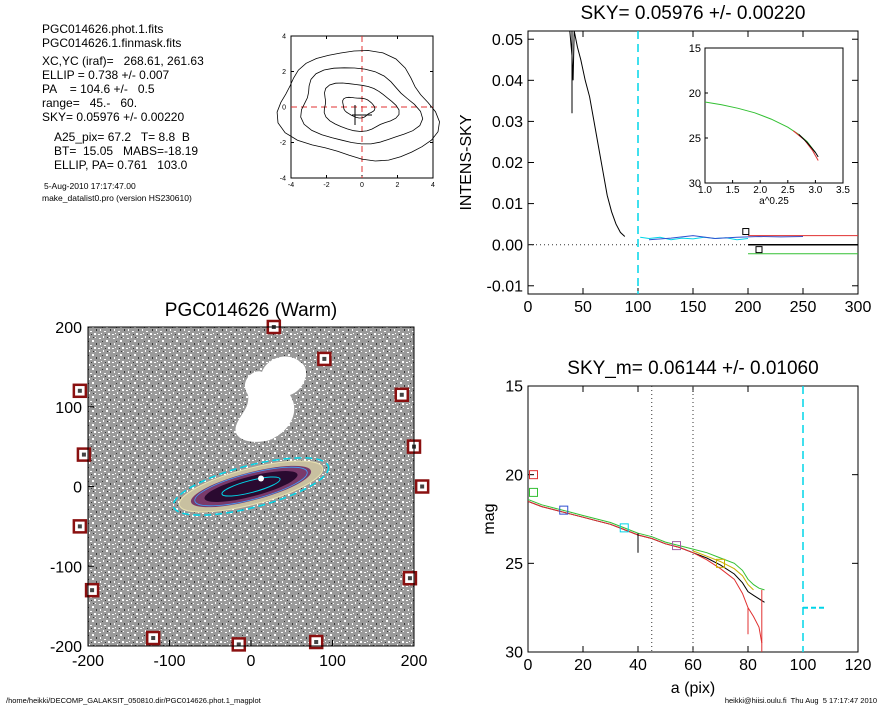 This screenshot has width=885, height=708. Describe the element at coordinates (103, 29) in the screenshot. I see `info-line: PGC014626.phot.1.fits` at that location.